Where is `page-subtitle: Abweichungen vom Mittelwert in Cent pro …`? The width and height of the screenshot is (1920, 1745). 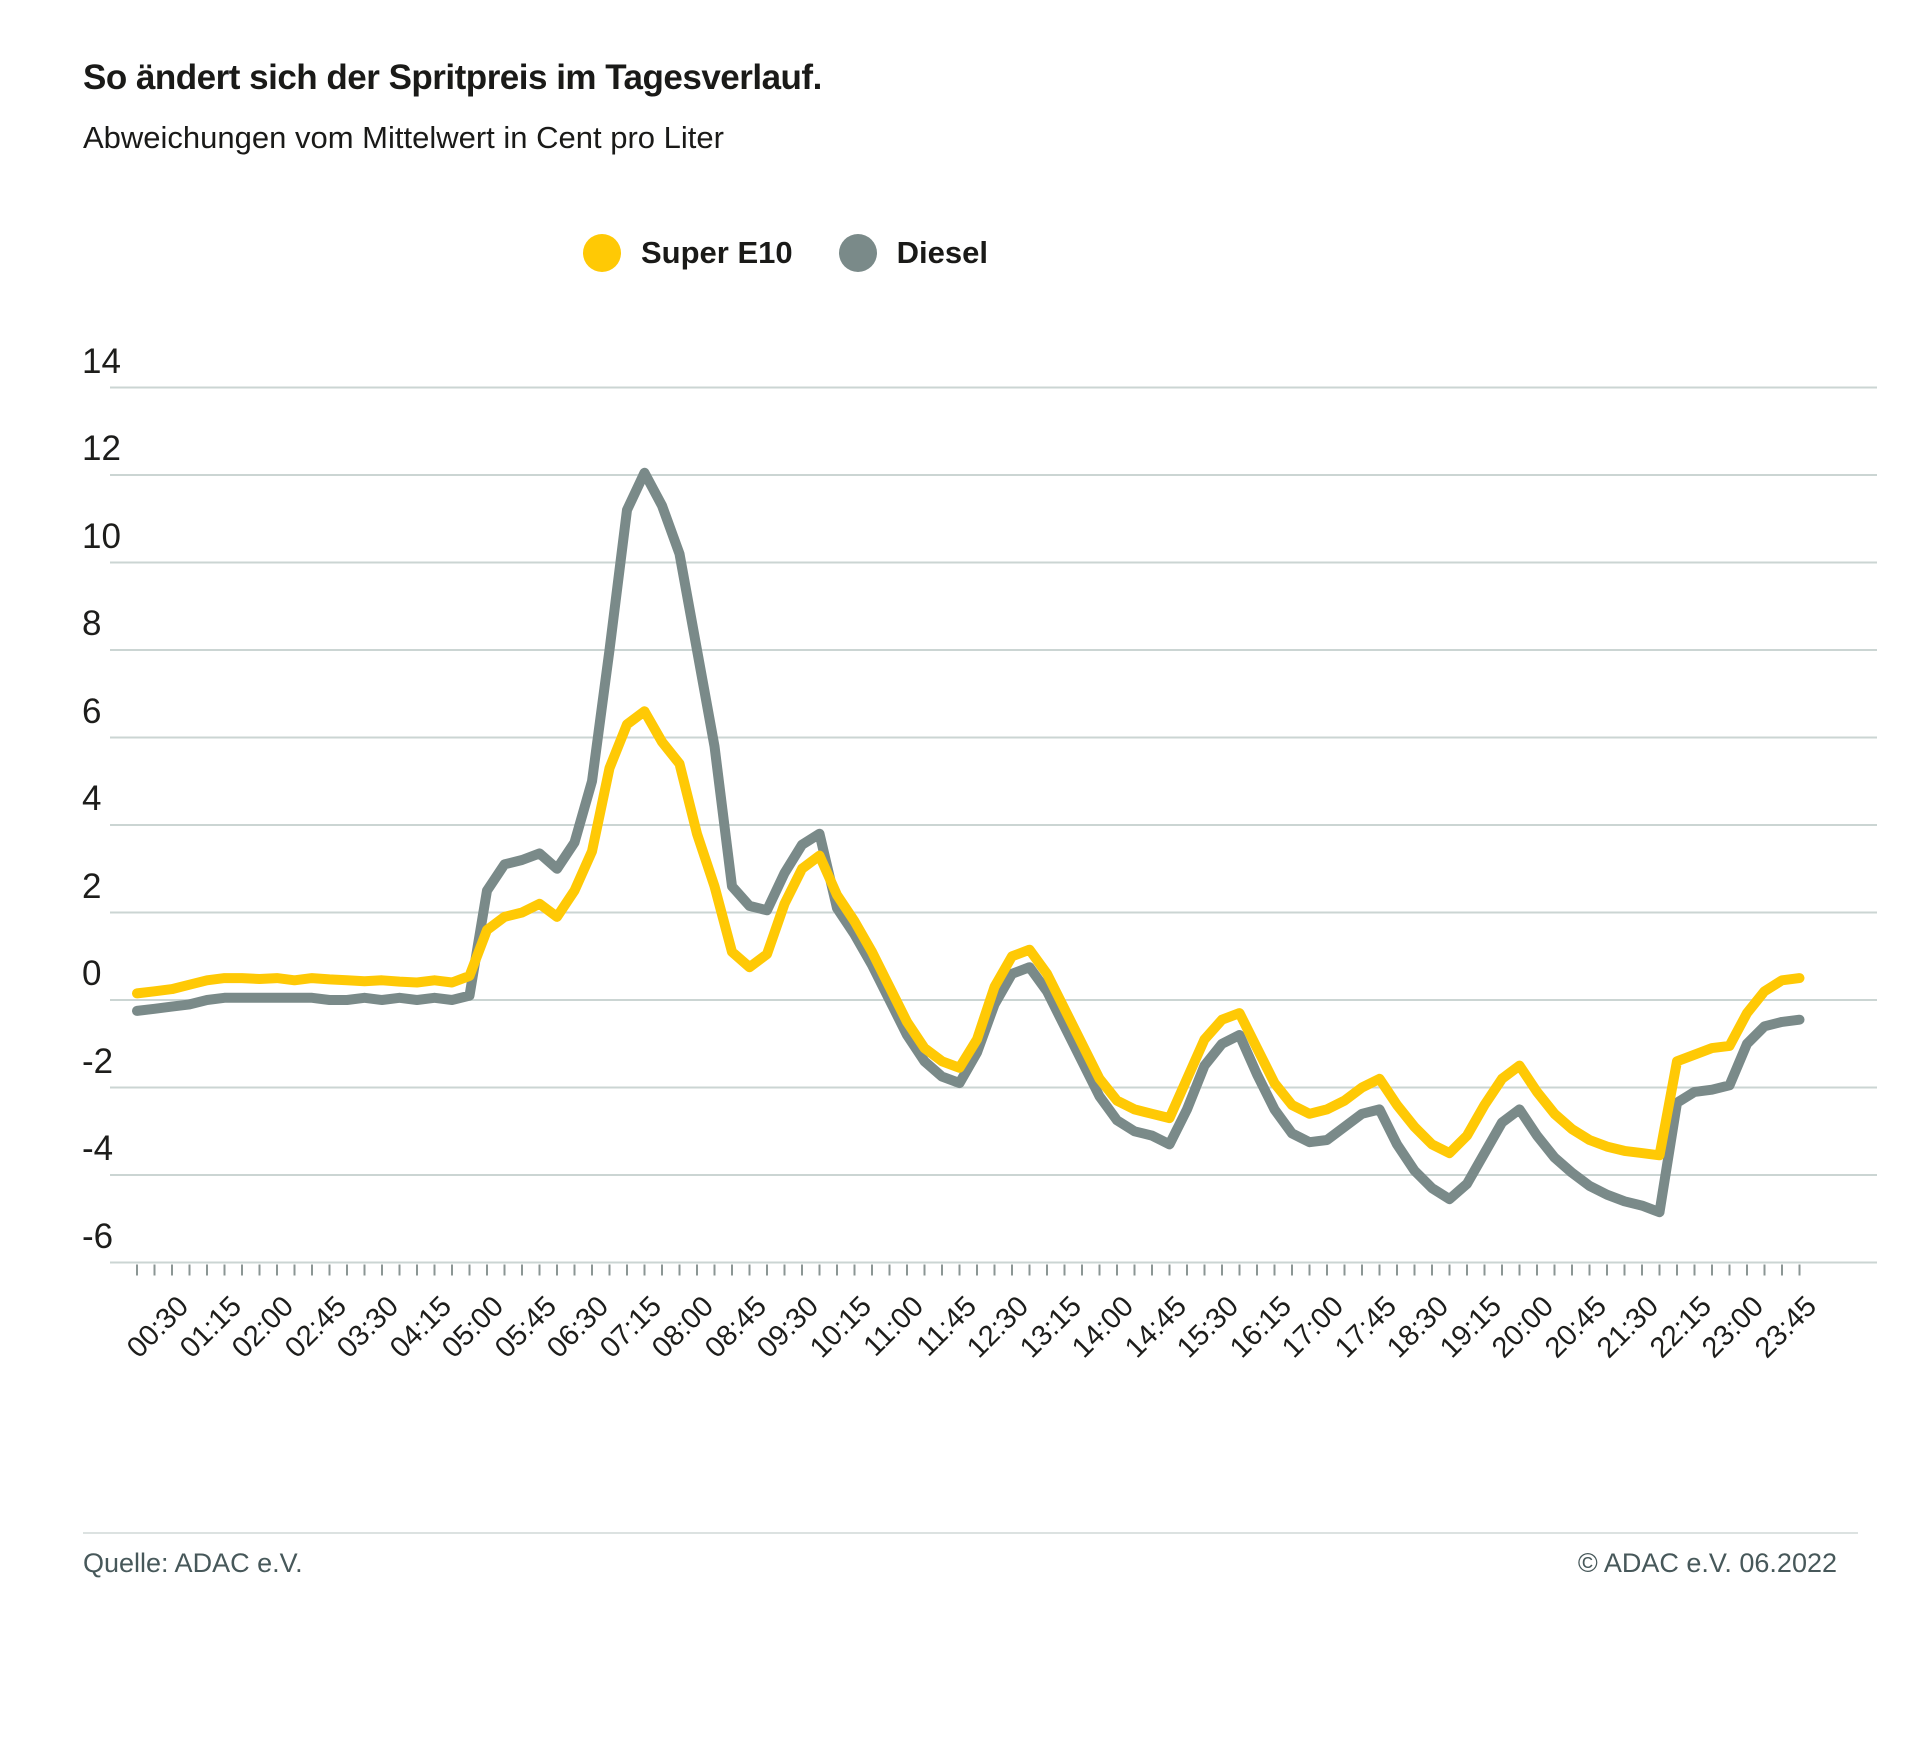
page-subtitle: Abweichungen vom Mittelwert in Cent pro … is located at coordinates (403, 137).